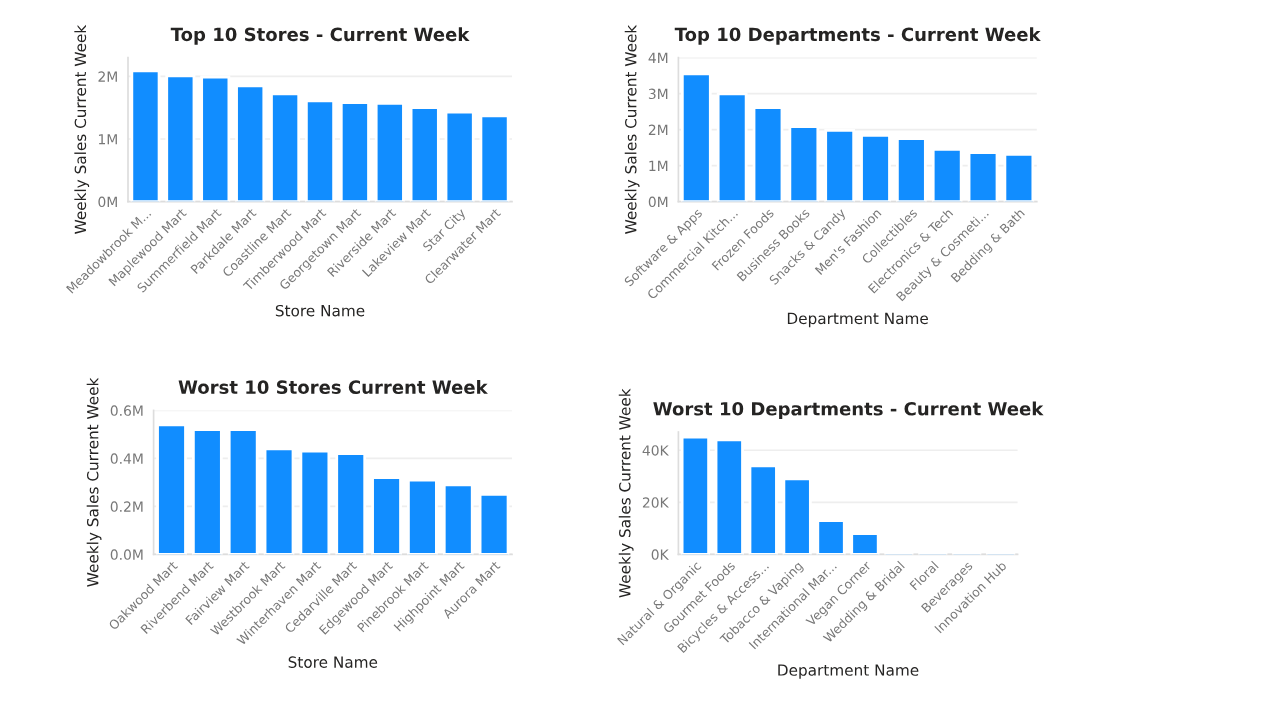 The height and width of the screenshot is (720, 1280). I want to click on chart-title: Top 10 Stores - Current Week, so click(320, 36).